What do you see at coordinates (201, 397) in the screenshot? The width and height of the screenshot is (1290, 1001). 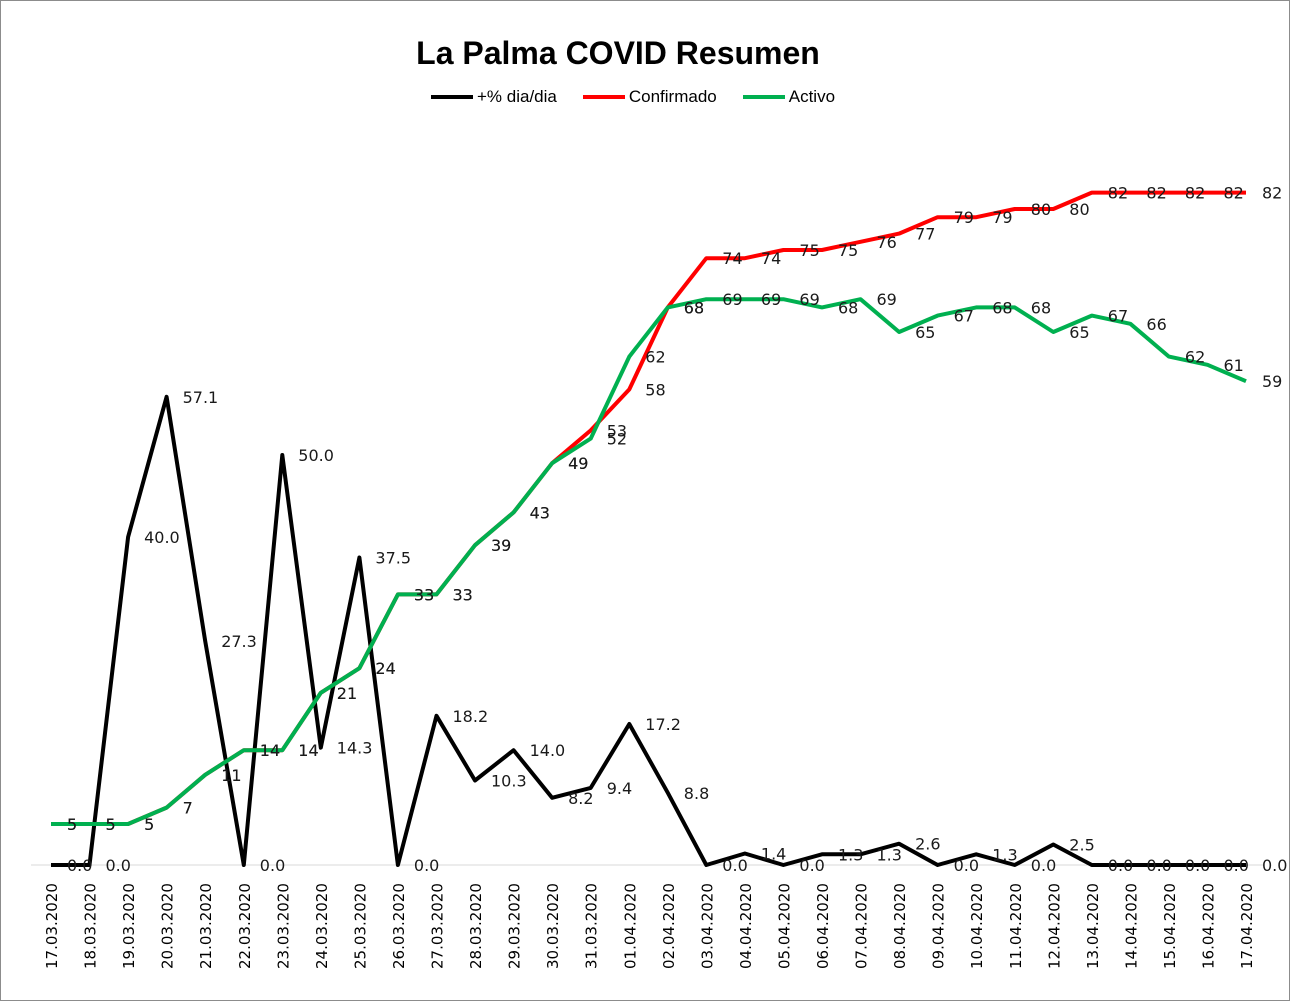 I see `data-label-pct: 57.1` at bounding box center [201, 397].